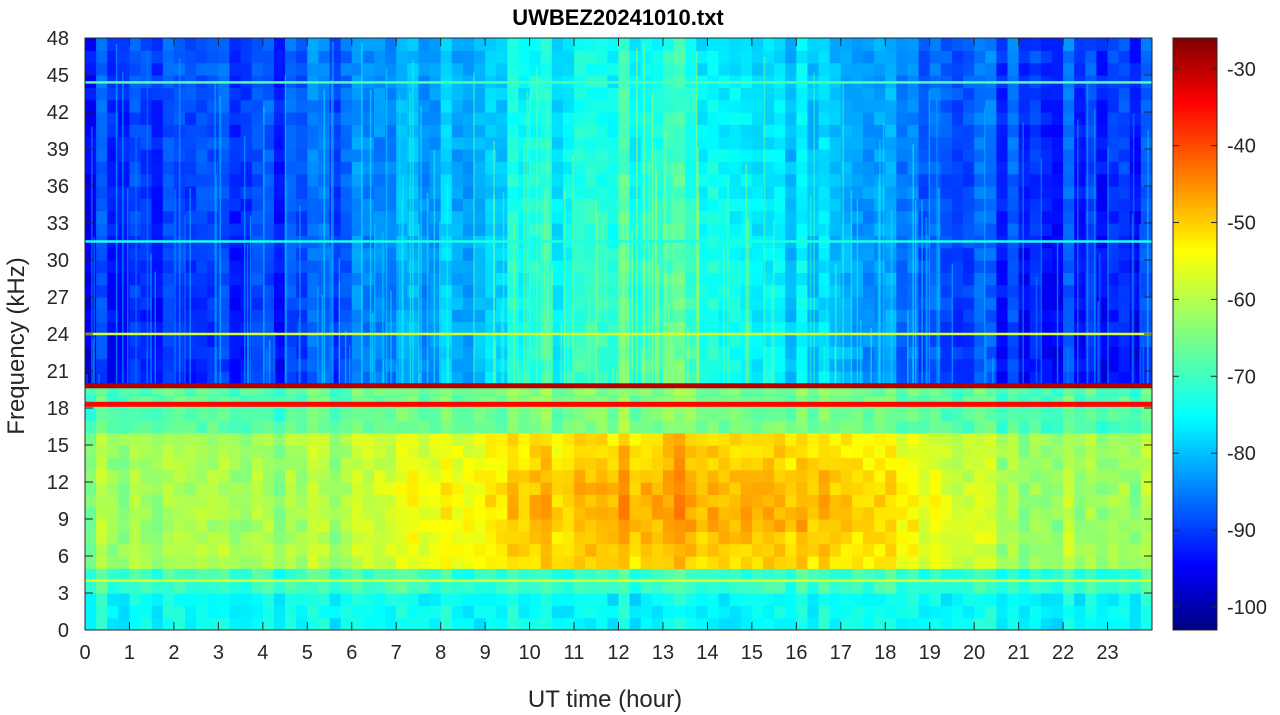  Describe the element at coordinates (1220, 339) in the screenshot. I see `colorbar-axis: -30-40-50-60-70-80-90-100` at that location.